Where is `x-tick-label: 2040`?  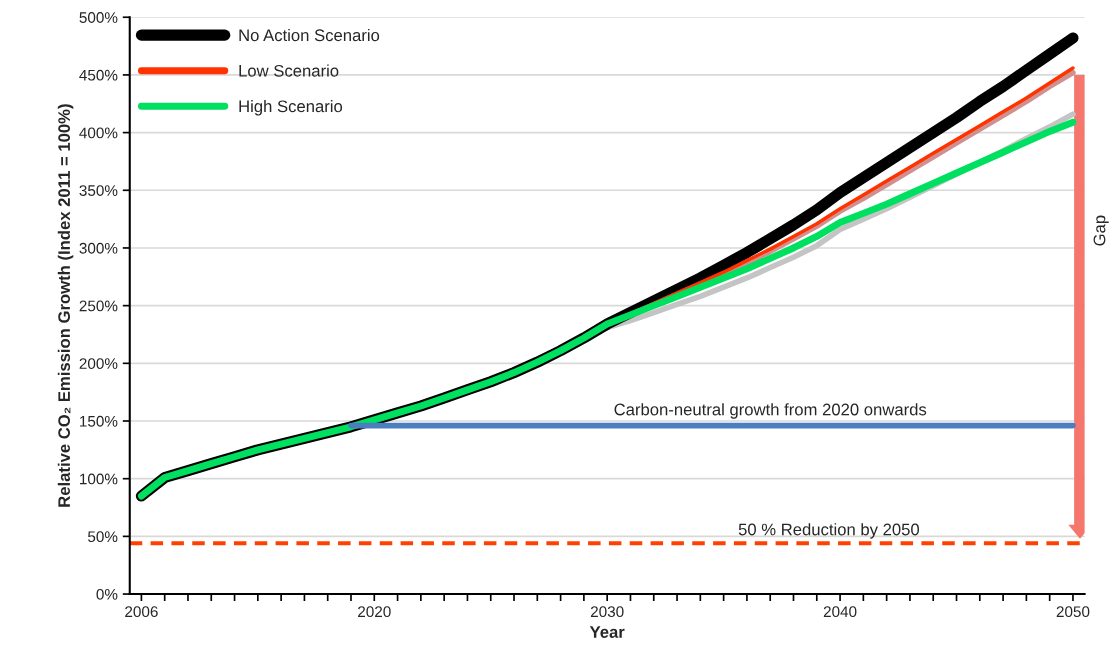
x-tick-label: 2040 is located at coordinates (840, 612).